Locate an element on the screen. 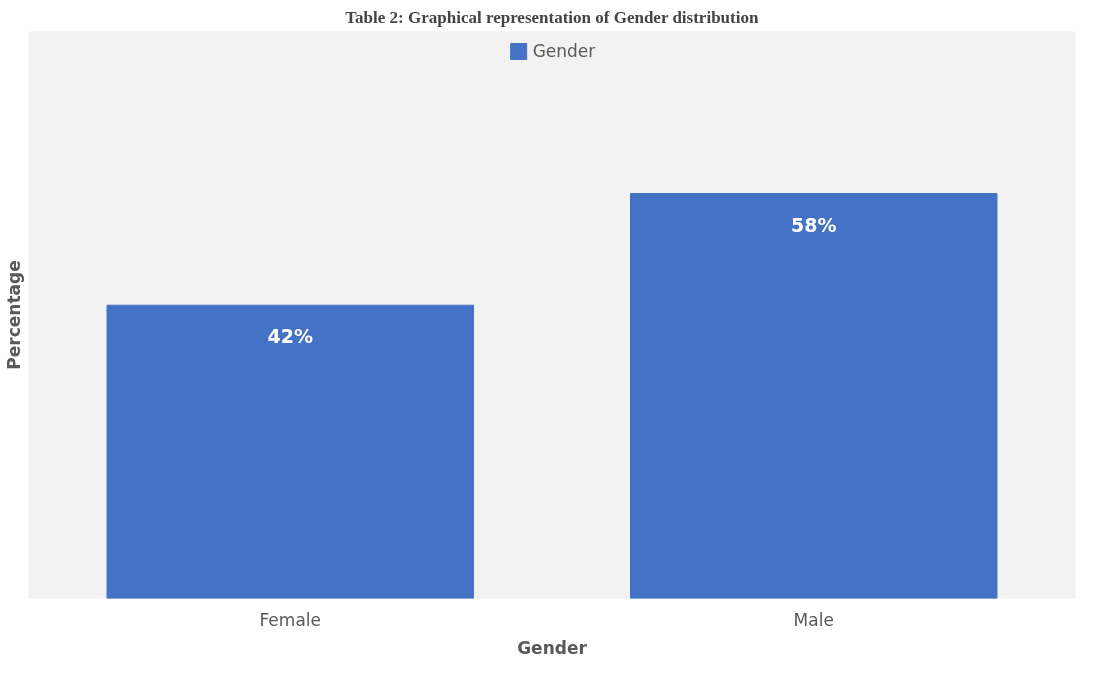 The width and height of the screenshot is (1094, 673). chart-title: Table 2: Graphical representation of Gender distribution is located at coordinates (552, 17).